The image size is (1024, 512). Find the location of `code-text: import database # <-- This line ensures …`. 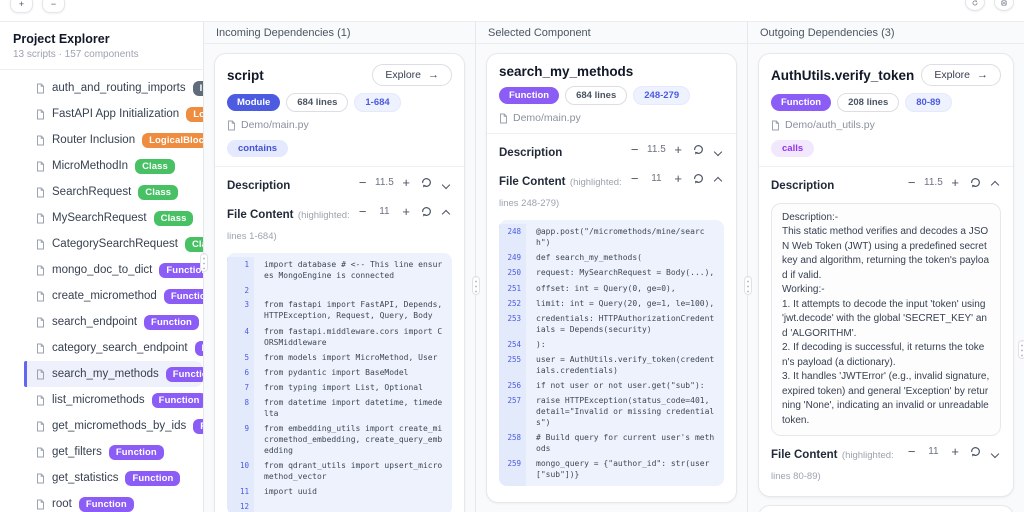

code-text: import database # <-- This line ensures … is located at coordinates (353, 270).